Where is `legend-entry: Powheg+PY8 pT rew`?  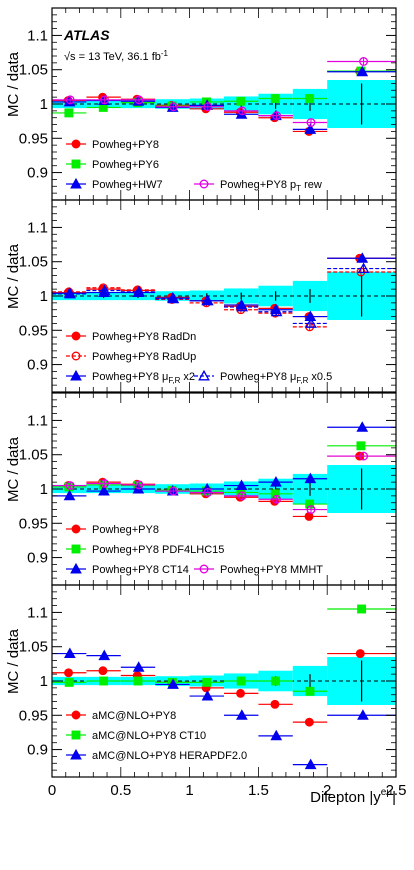
legend-entry: Powheg+PY8 pT rew is located at coordinates (258, 186).